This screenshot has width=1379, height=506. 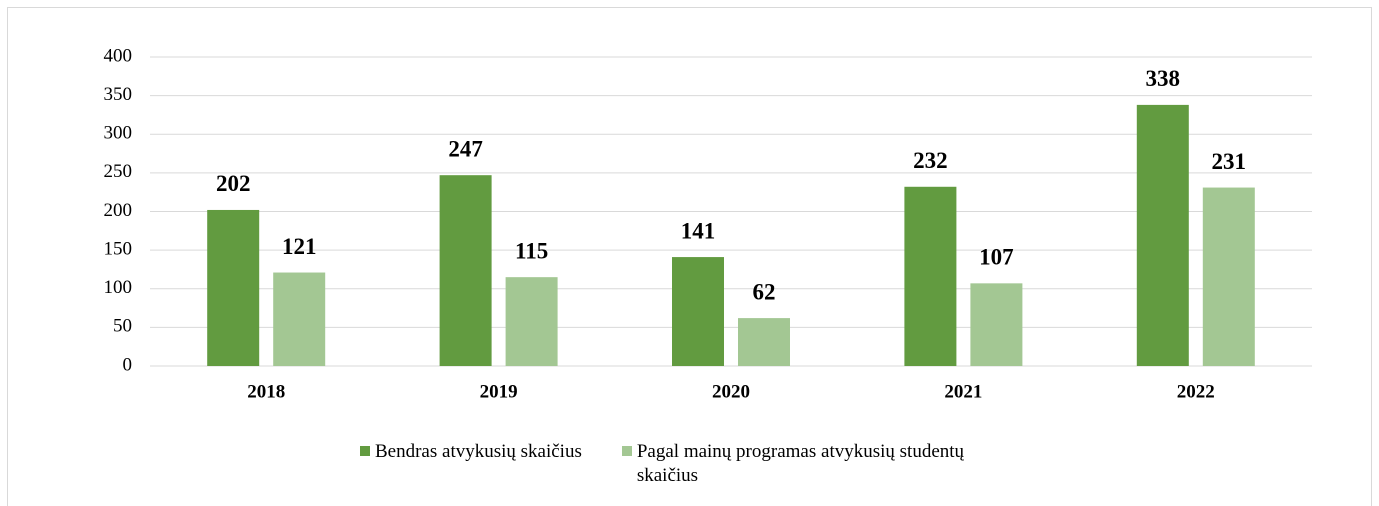 What do you see at coordinates (698, 230) in the screenshot?
I see `data-label: 141` at bounding box center [698, 230].